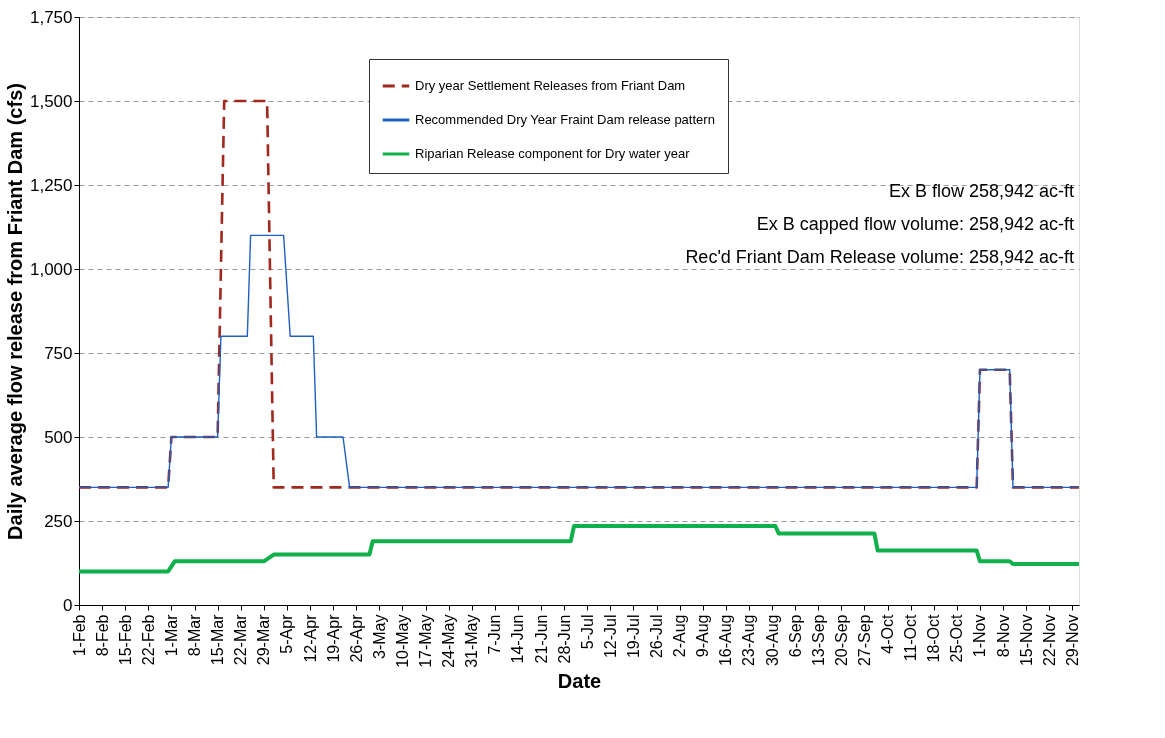  Describe the element at coordinates (58, 521) in the screenshot. I see `y-tick-label: 250` at that location.